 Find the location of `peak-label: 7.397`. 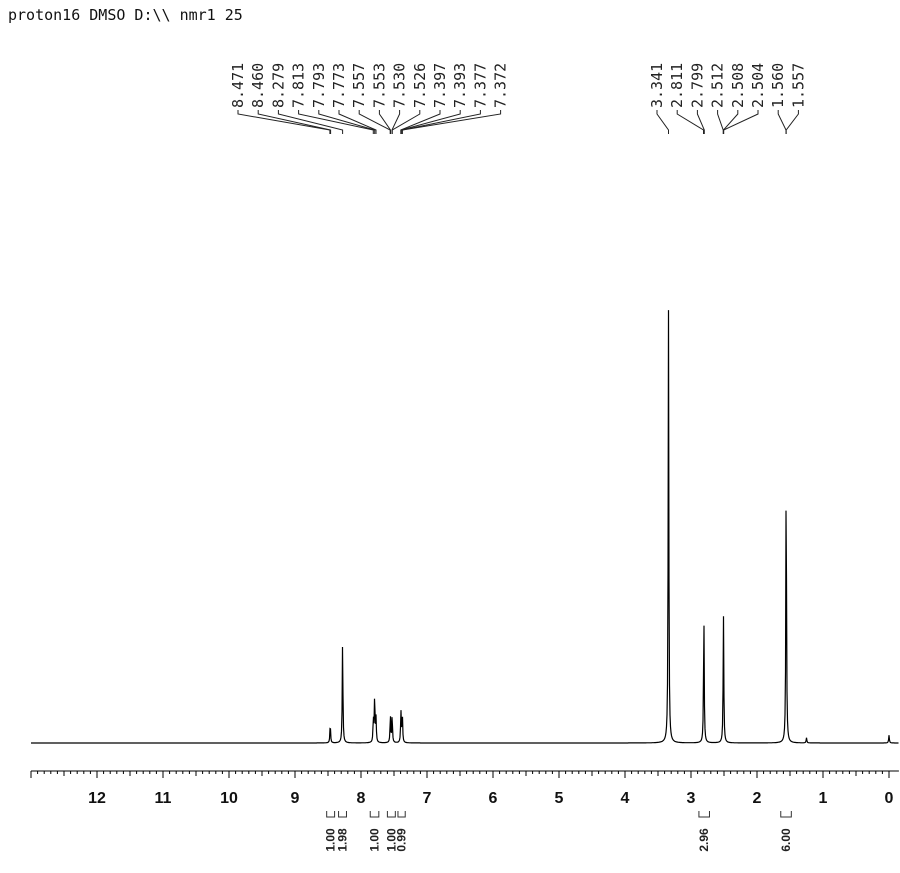

peak-label: 7.397 is located at coordinates (440, 85).